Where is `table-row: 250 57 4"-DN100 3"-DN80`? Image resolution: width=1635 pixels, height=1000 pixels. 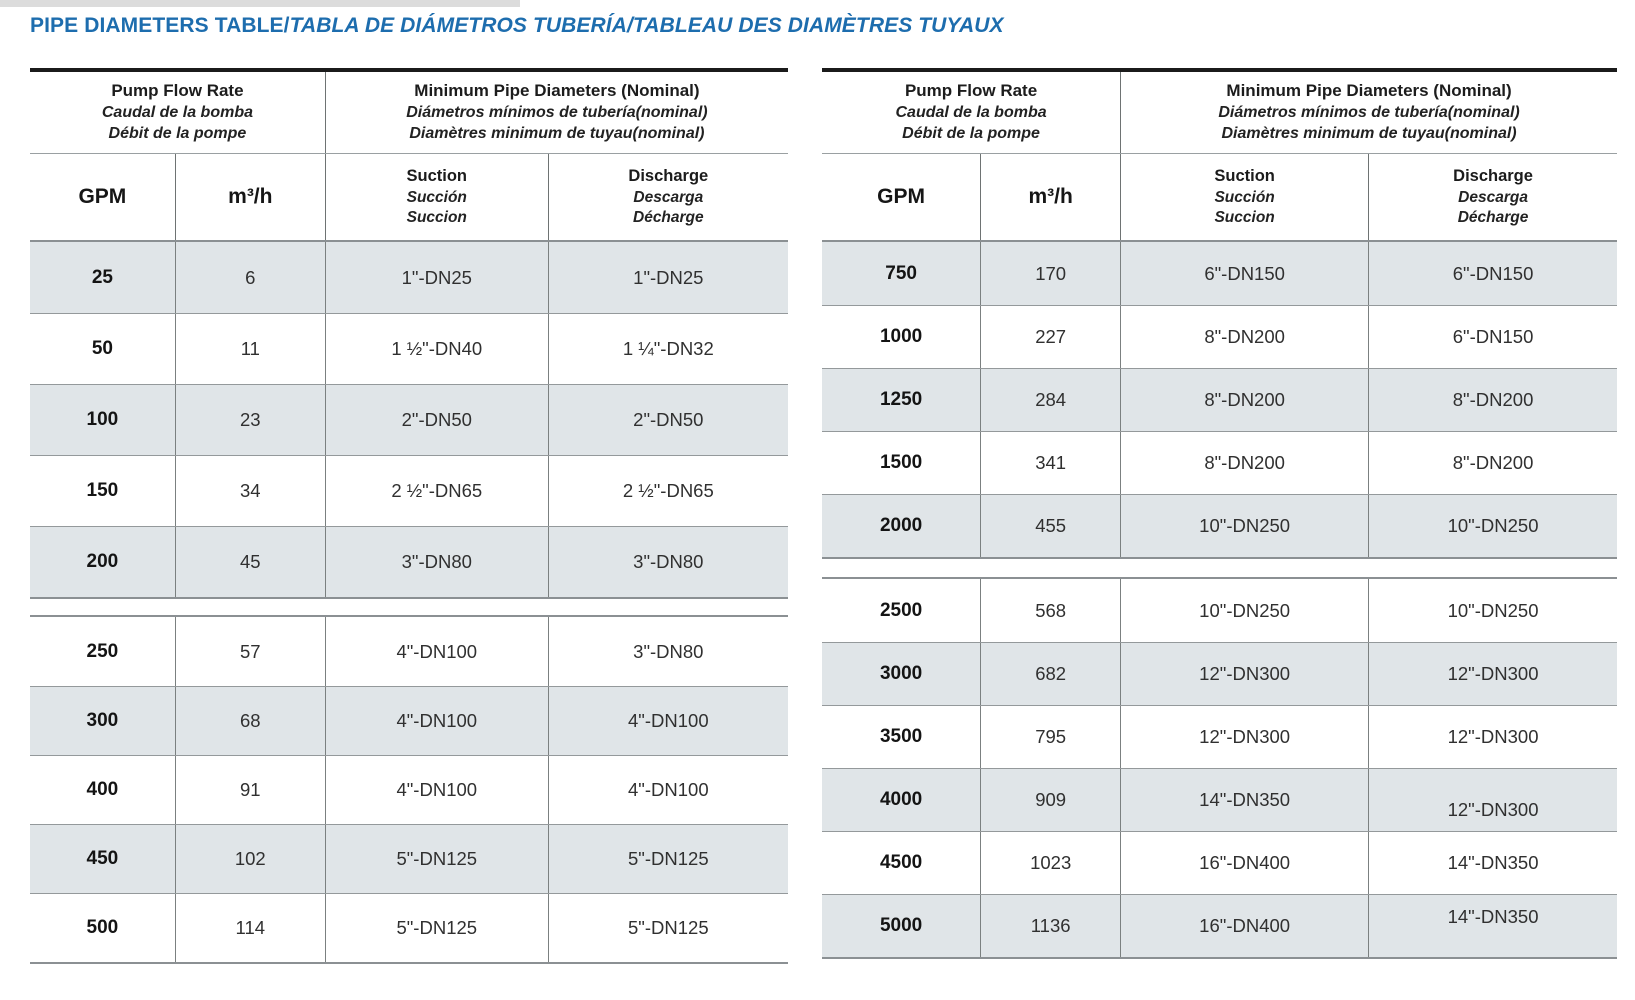
table-row: 250 57 4"-DN100 3"-DN80 is located at coordinates (409, 651).